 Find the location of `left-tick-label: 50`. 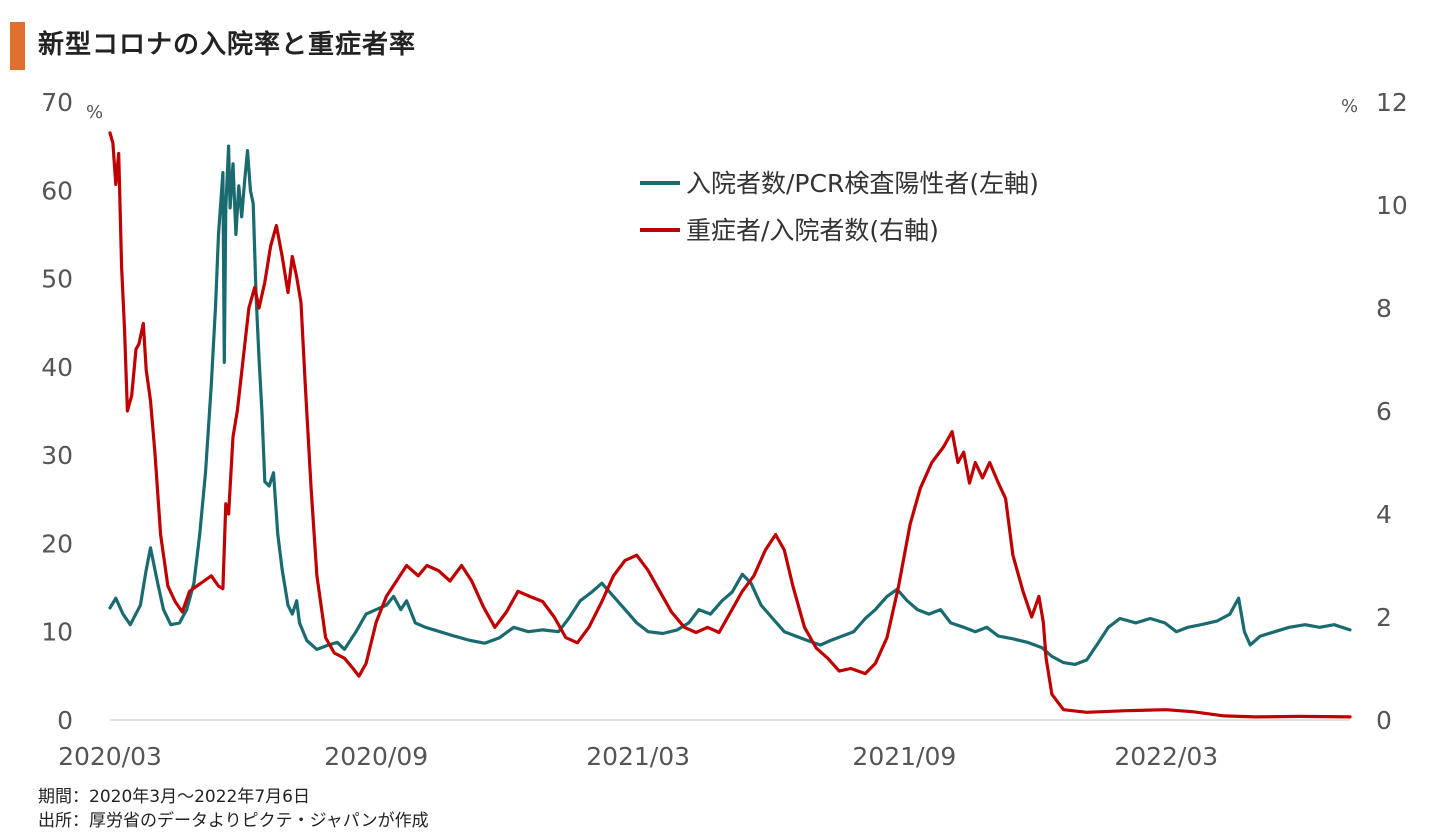

left-tick-label: 50 is located at coordinates (57, 279).